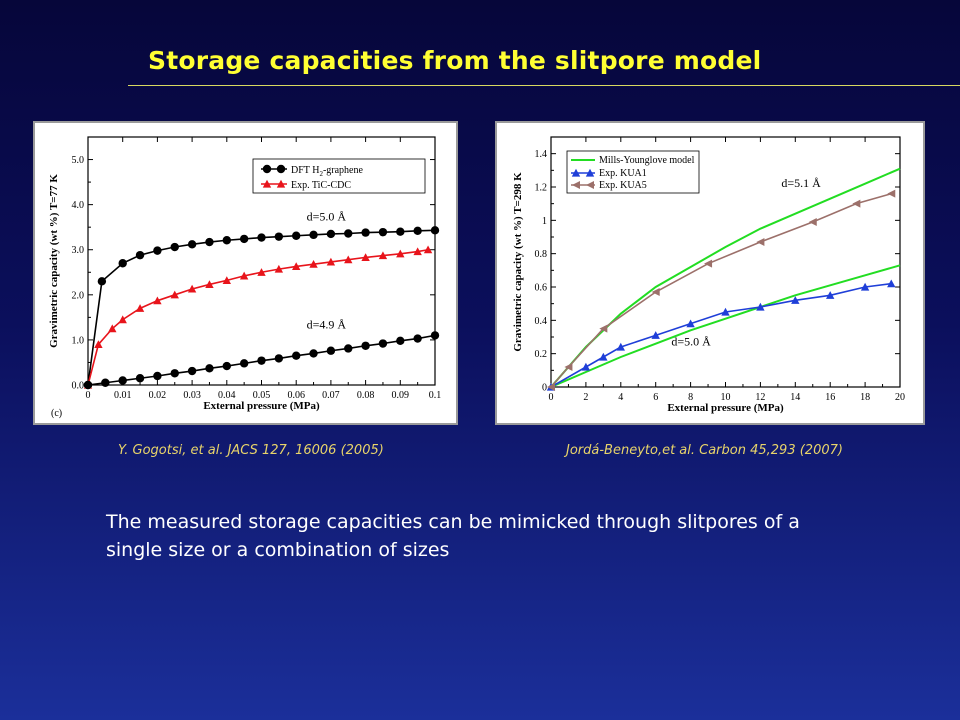 The image size is (960, 720). I want to click on x-tick-label: 0.03, so click(192, 395).